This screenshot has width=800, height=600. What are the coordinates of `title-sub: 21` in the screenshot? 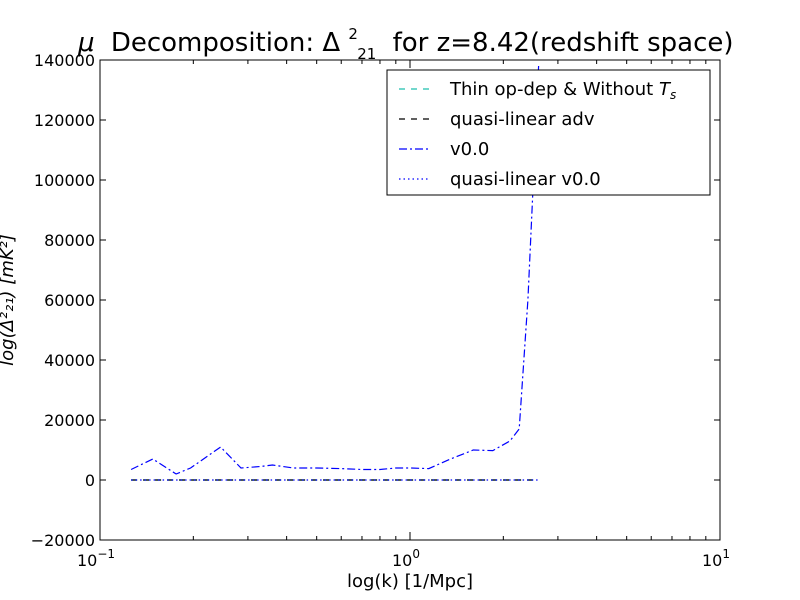 It's located at (366, 54).